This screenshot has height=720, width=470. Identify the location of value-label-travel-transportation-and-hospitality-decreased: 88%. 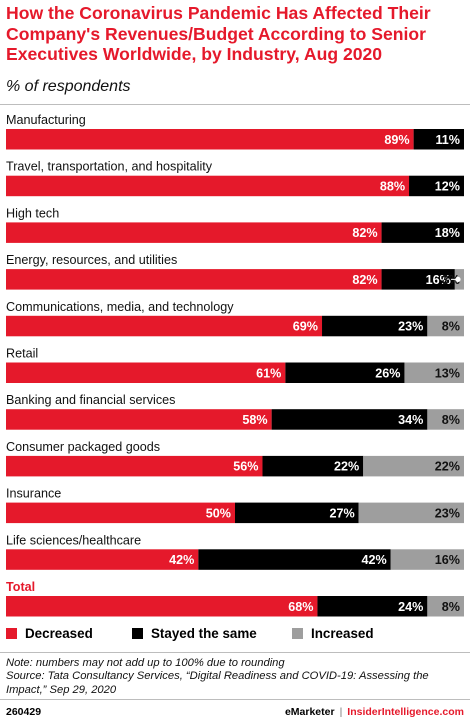
(392, 186).